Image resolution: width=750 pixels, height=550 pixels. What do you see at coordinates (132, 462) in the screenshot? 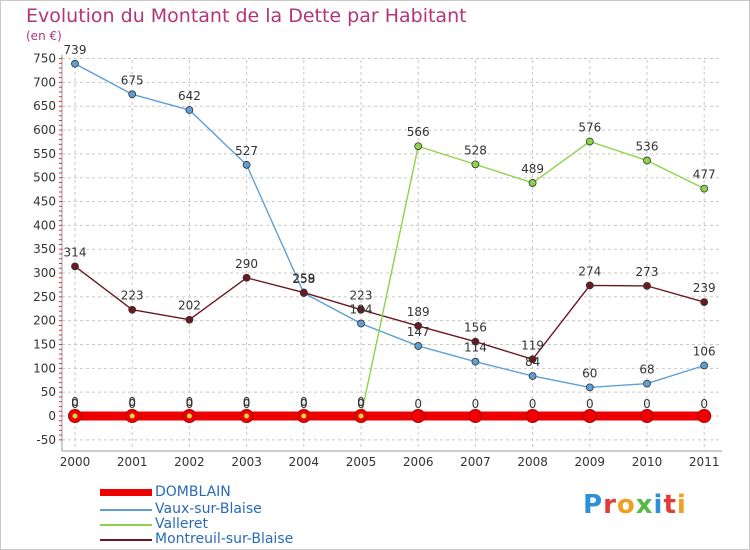
I see `x-tick-label: 2001` at bounding box center [132, 462].